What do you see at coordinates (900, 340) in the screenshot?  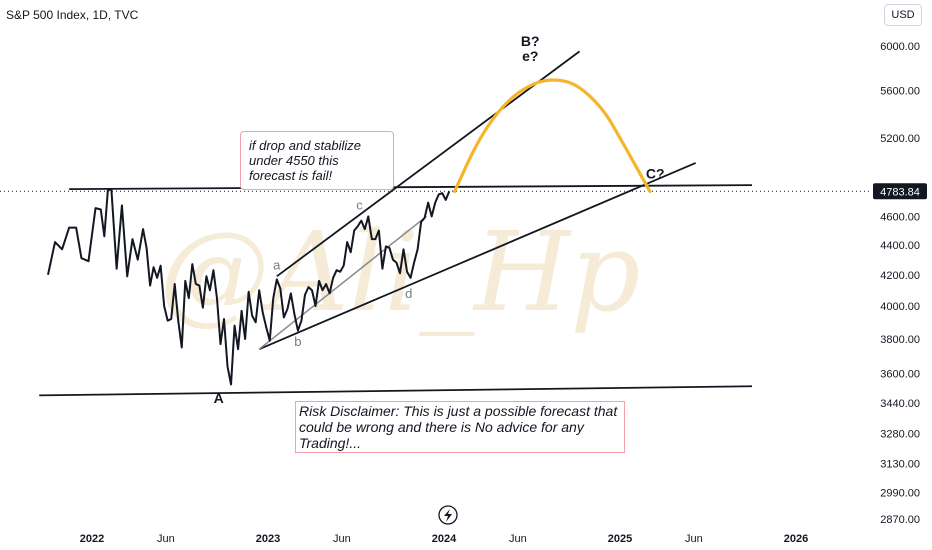 I see `y-tick-label: 3800.00` at bounding box center [900, 340].